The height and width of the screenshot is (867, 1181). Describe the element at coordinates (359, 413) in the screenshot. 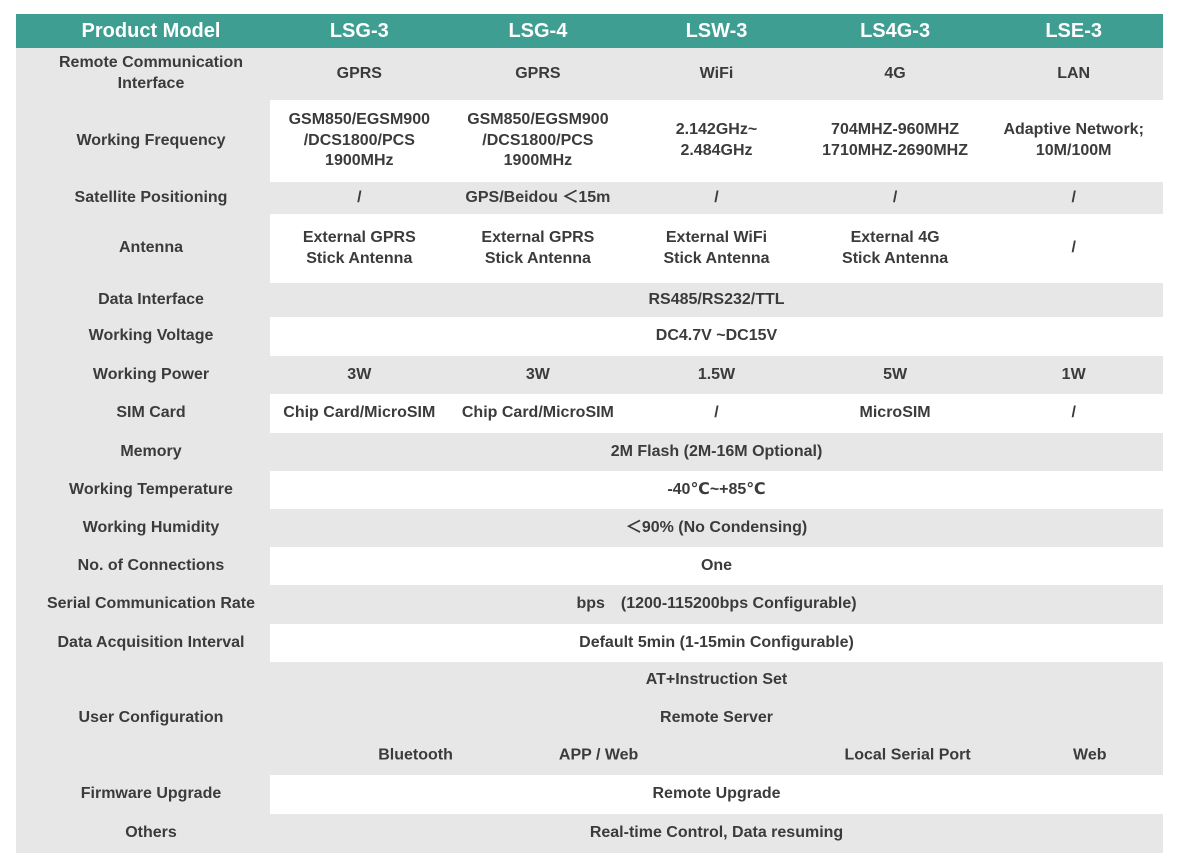

I see `value-sim-lsg3: Chip Card/MicroSIM` at that location.